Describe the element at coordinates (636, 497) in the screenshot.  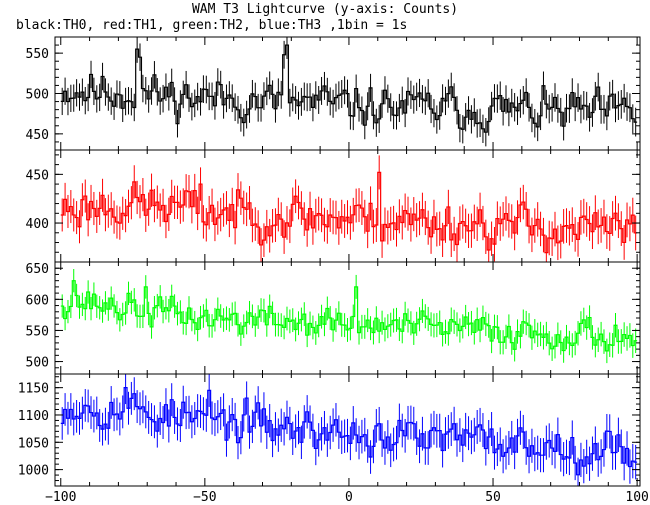
I see `x-tick-label: 100` at that location.